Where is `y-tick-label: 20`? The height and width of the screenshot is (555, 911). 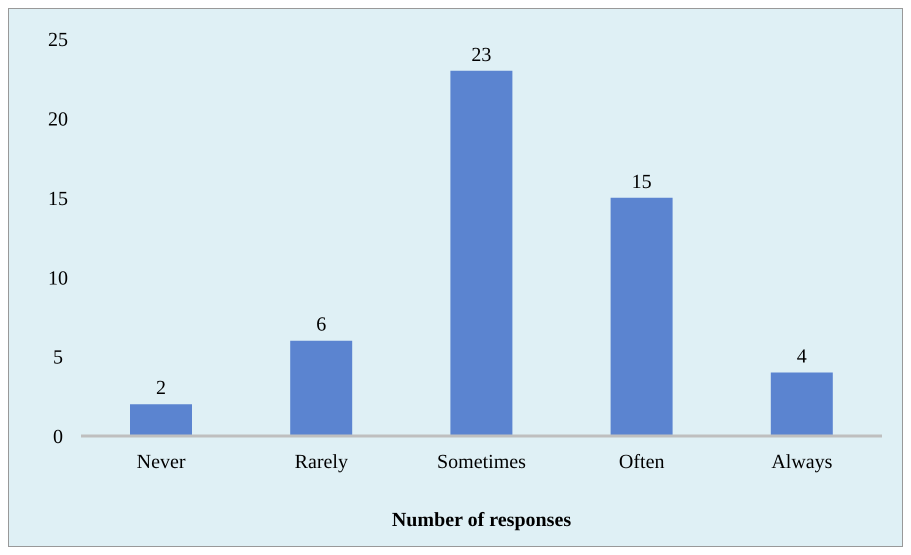
y-tick-label: 20 is located at coordinates (58, 119).